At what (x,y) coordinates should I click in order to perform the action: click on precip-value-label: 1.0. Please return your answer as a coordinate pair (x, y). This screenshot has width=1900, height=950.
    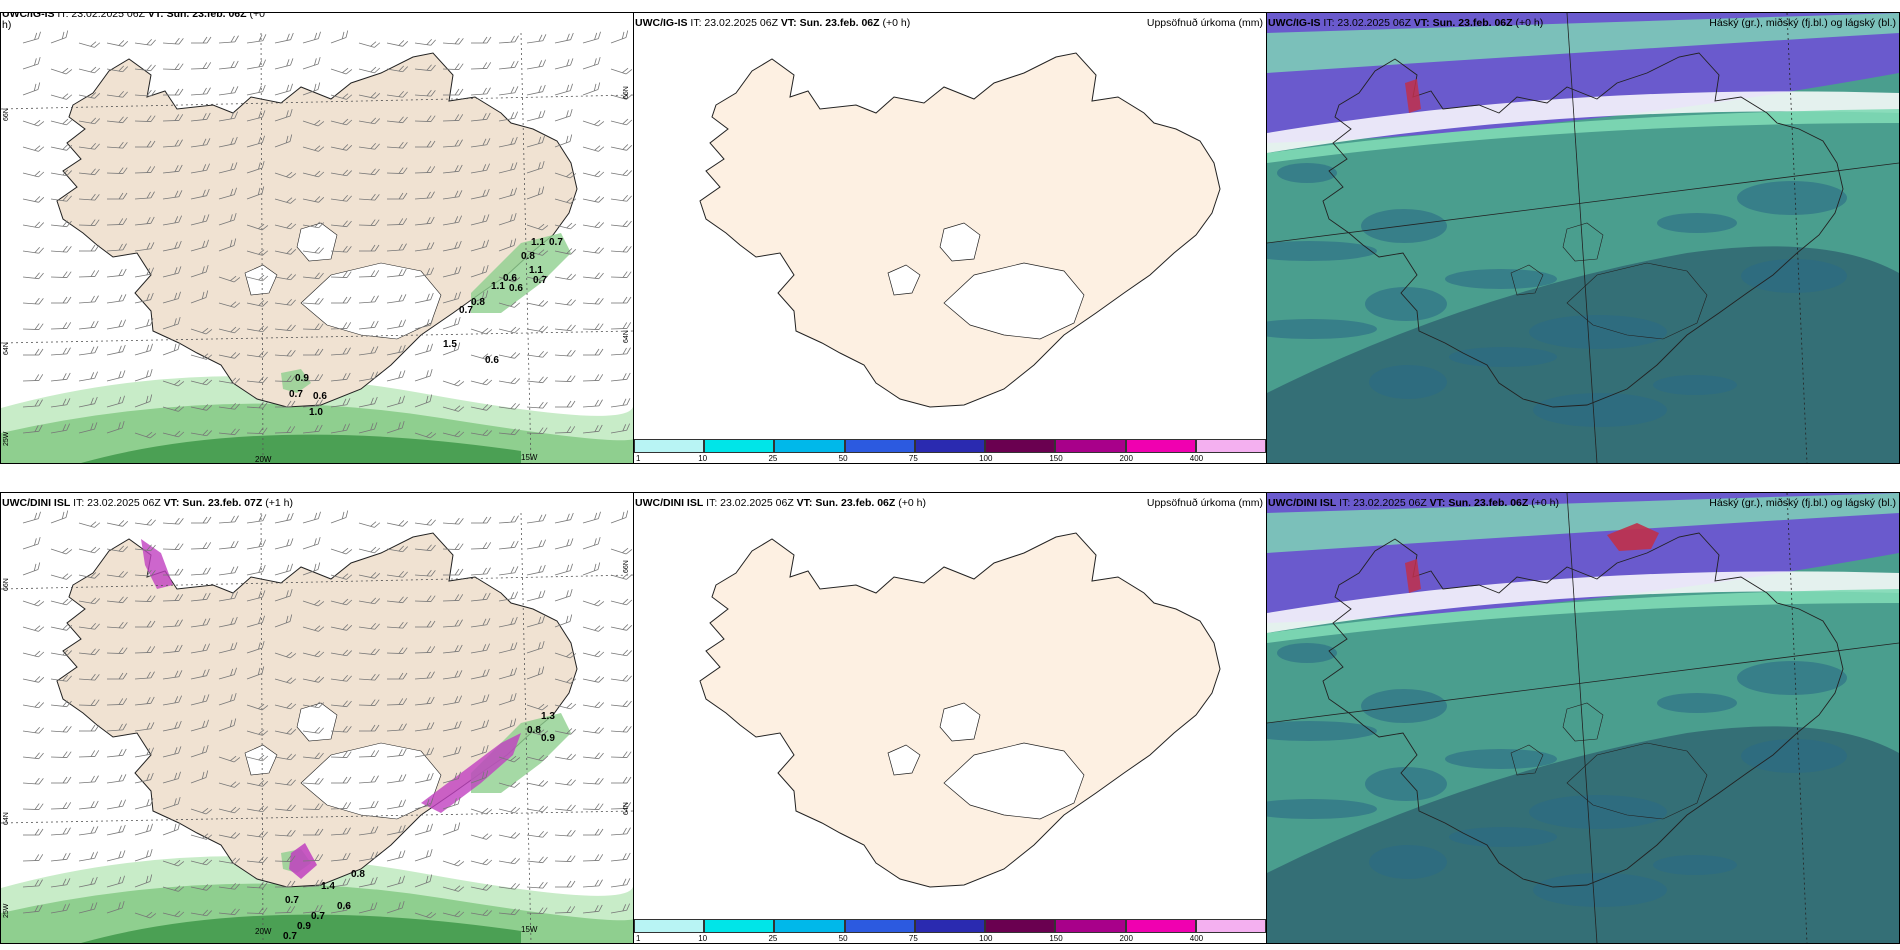
    Looking at the image, I should click on (316, 412).